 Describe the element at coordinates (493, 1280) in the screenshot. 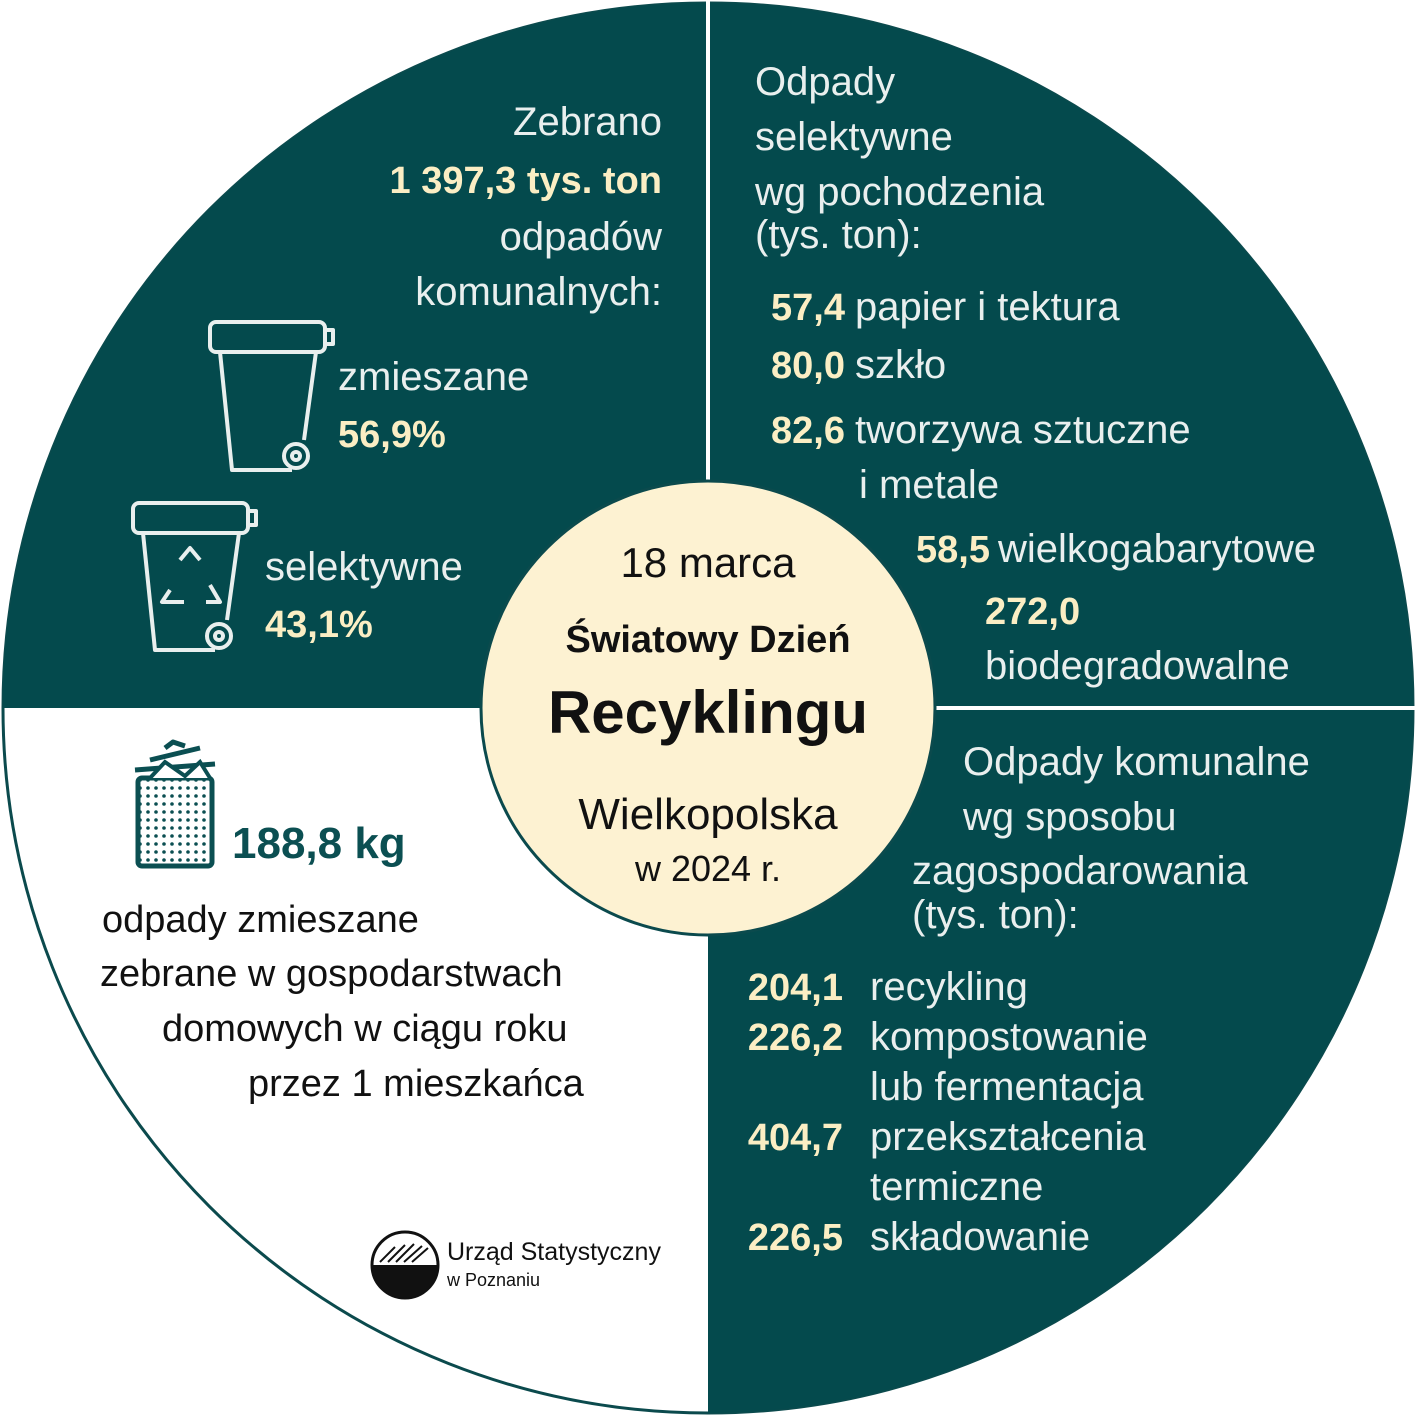

I see `org-city: w Poznaniu` at that location.